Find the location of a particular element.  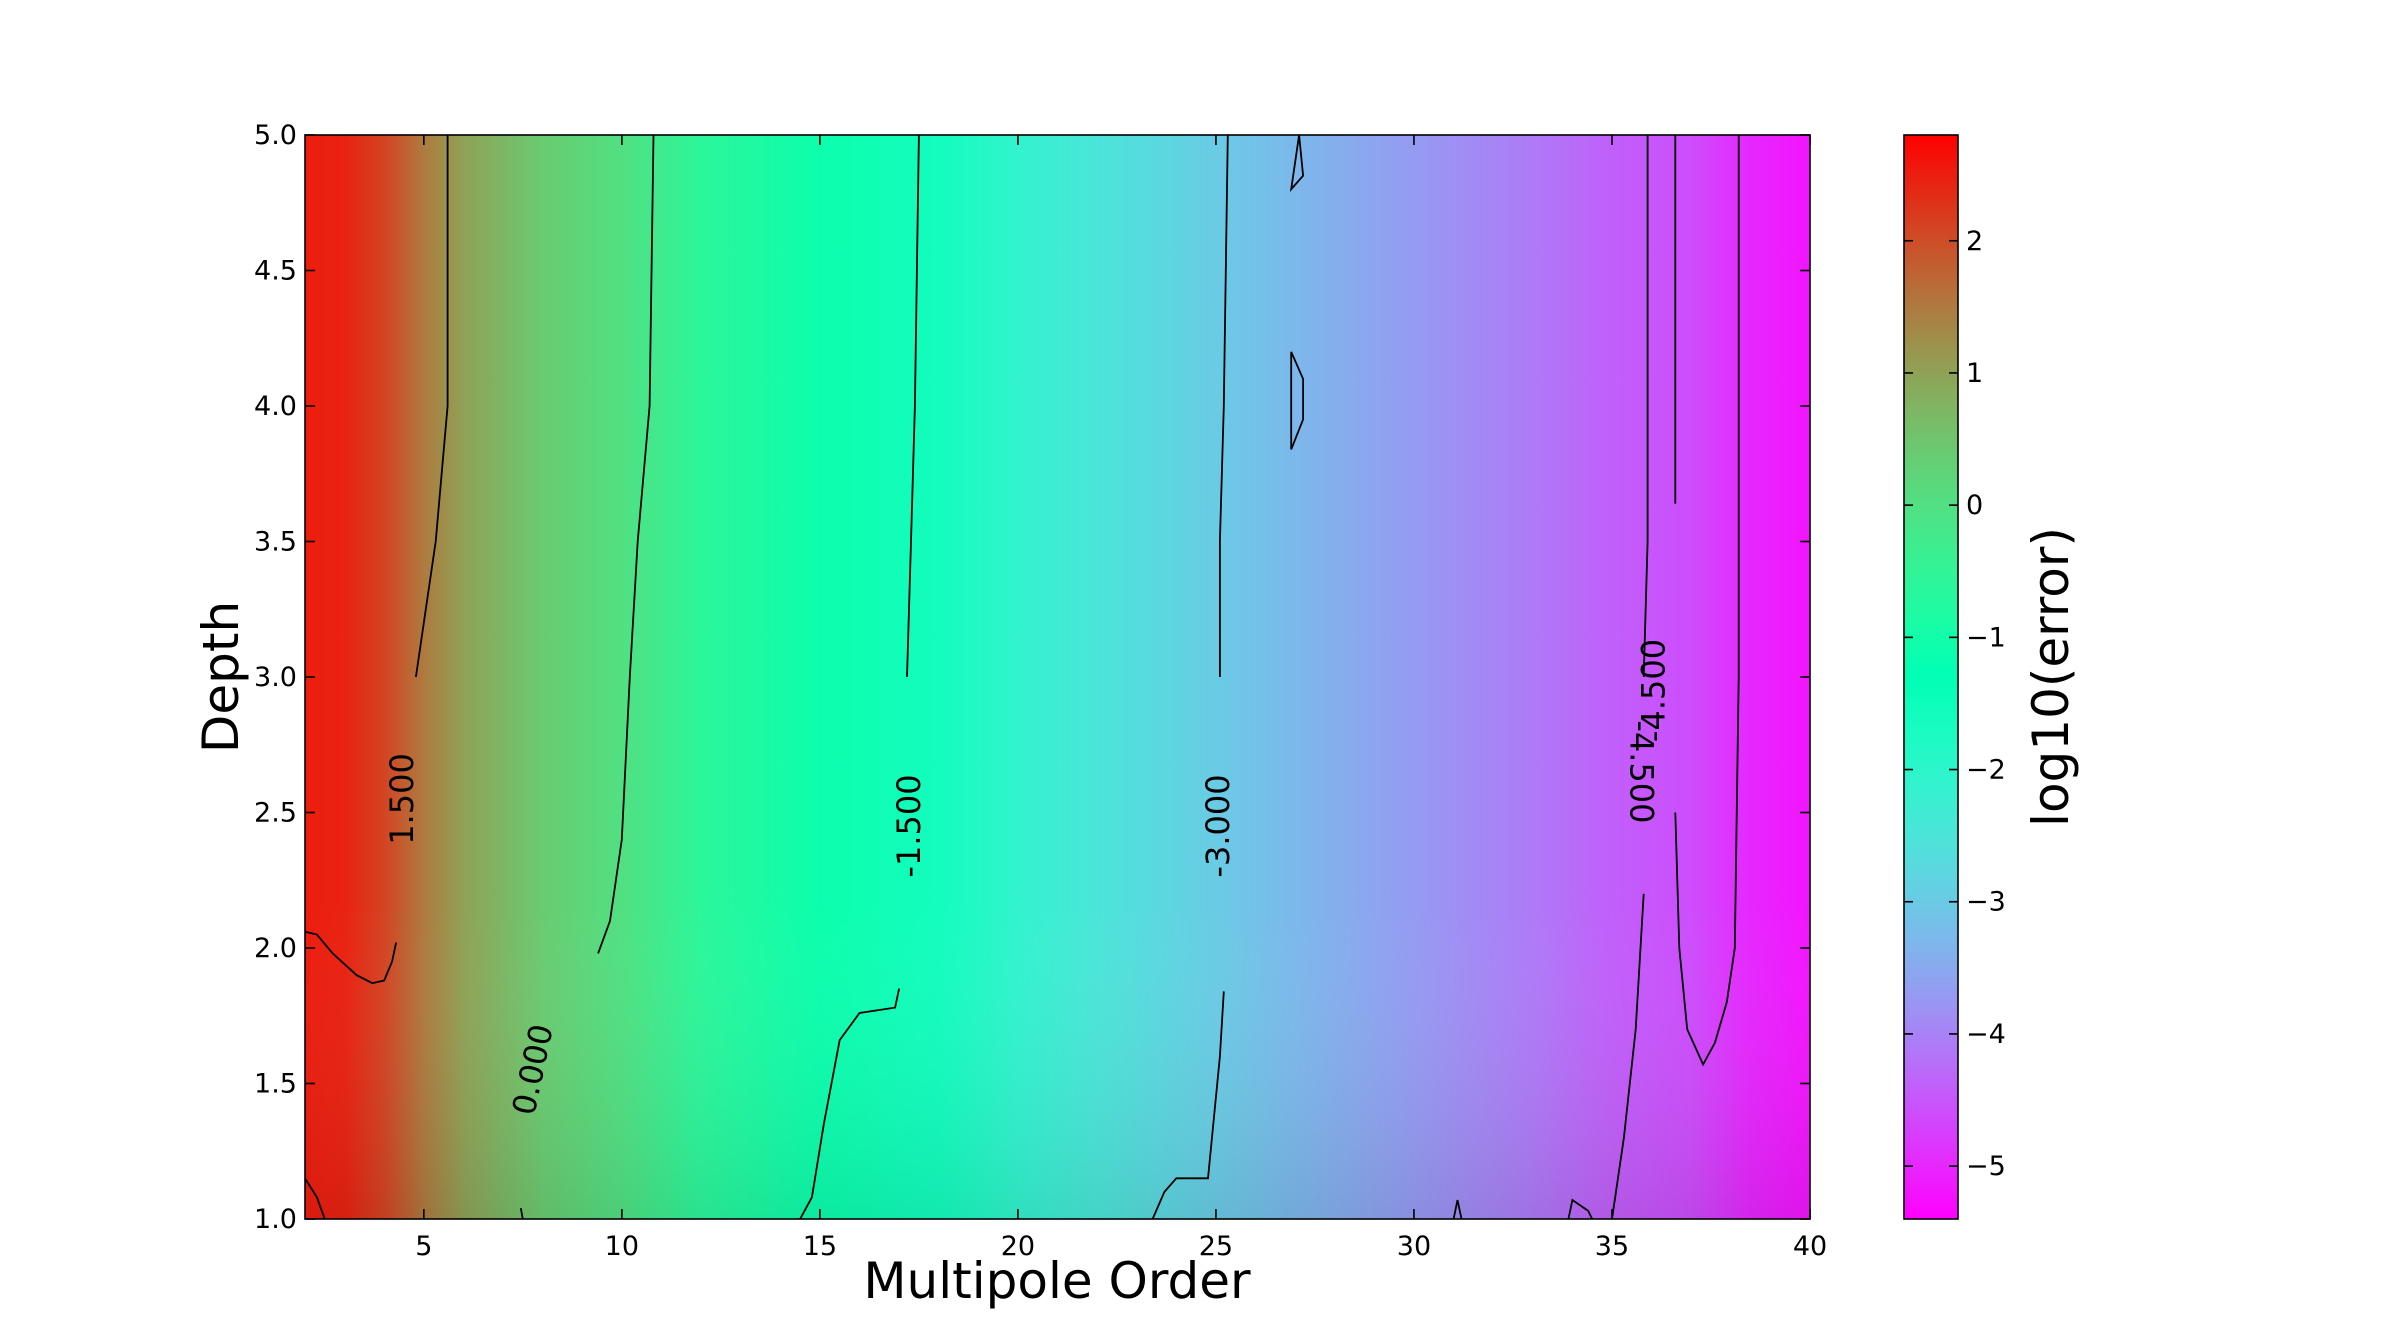

colorbar-gradient-bar is located at coordinates (1931, 677).